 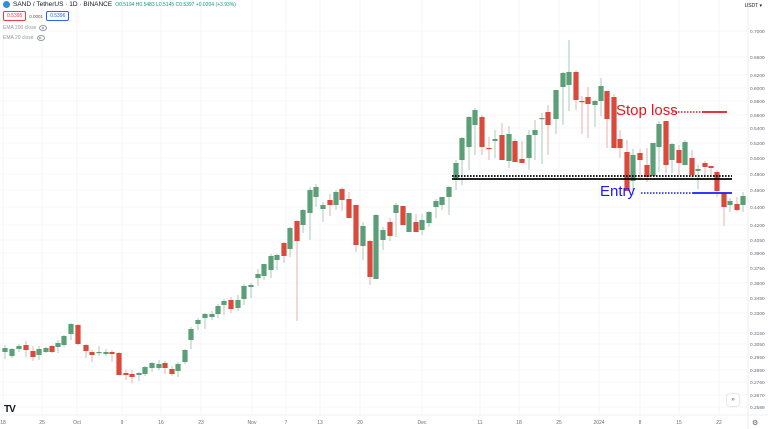 I want to click on time-axis: 18 25 Oct 9 16 23 Nov 7 13 20 Dec 11 18 25 2024 8 15 22, so click(x=361, y=423).